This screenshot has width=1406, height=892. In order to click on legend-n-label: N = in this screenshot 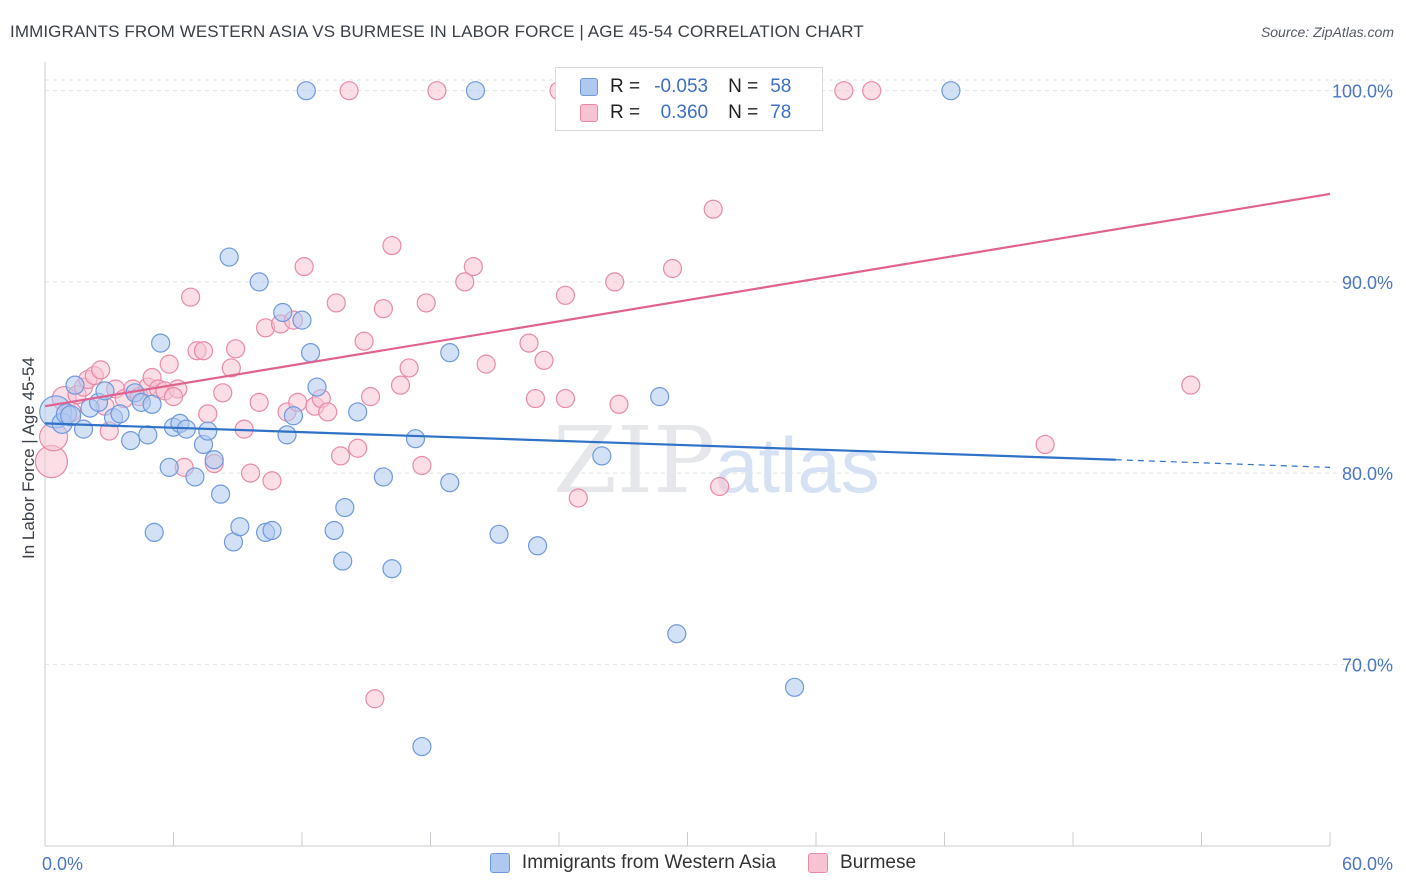, I will do `click(743, 112)`.